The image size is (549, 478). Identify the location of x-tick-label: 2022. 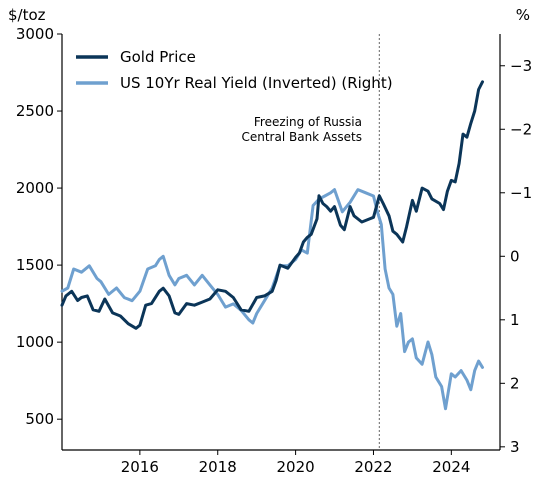
(373, 467).